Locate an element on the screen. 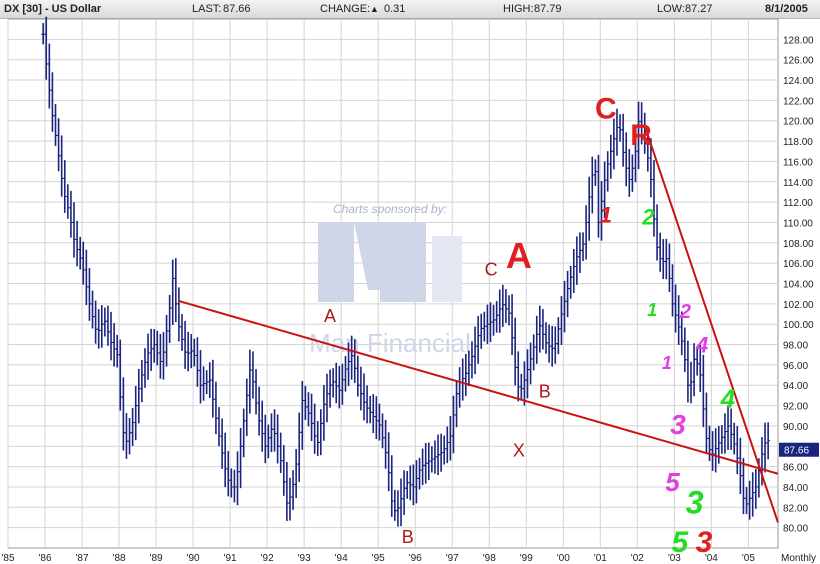 The height and width of the screenshot is (564, 820). change-label: CHANGE: is located at coordinates (345, 9).